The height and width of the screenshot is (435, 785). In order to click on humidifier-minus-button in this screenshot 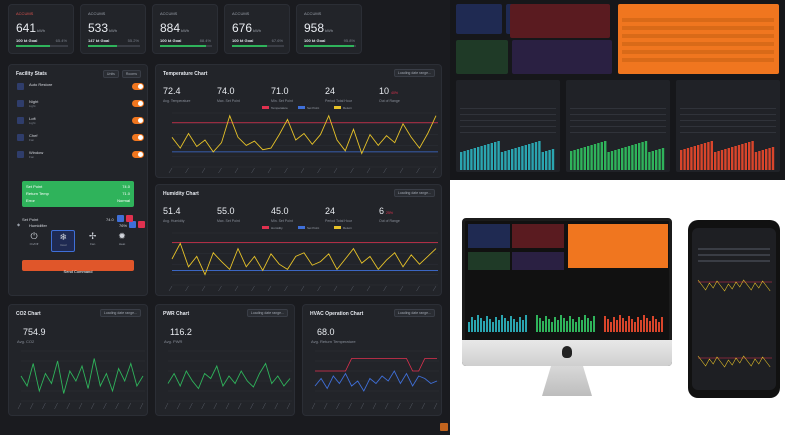, I will do `click(132, 224)`.